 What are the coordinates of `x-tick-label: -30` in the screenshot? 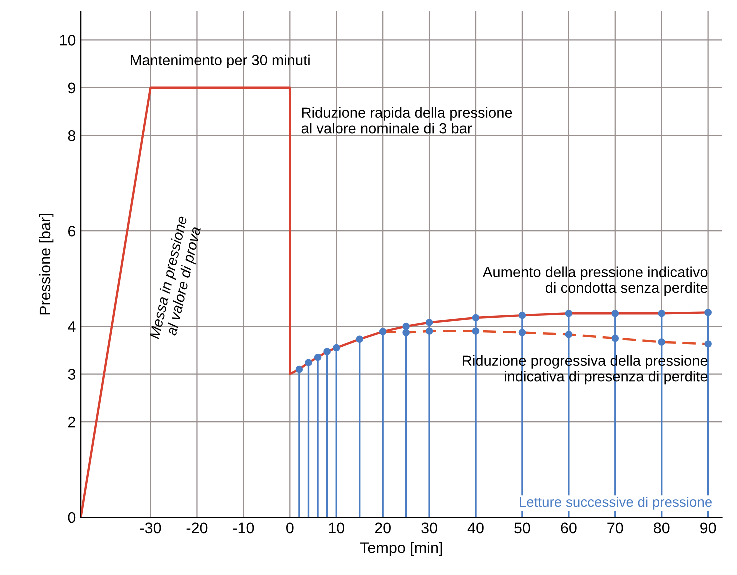 It's located at (151, 528).